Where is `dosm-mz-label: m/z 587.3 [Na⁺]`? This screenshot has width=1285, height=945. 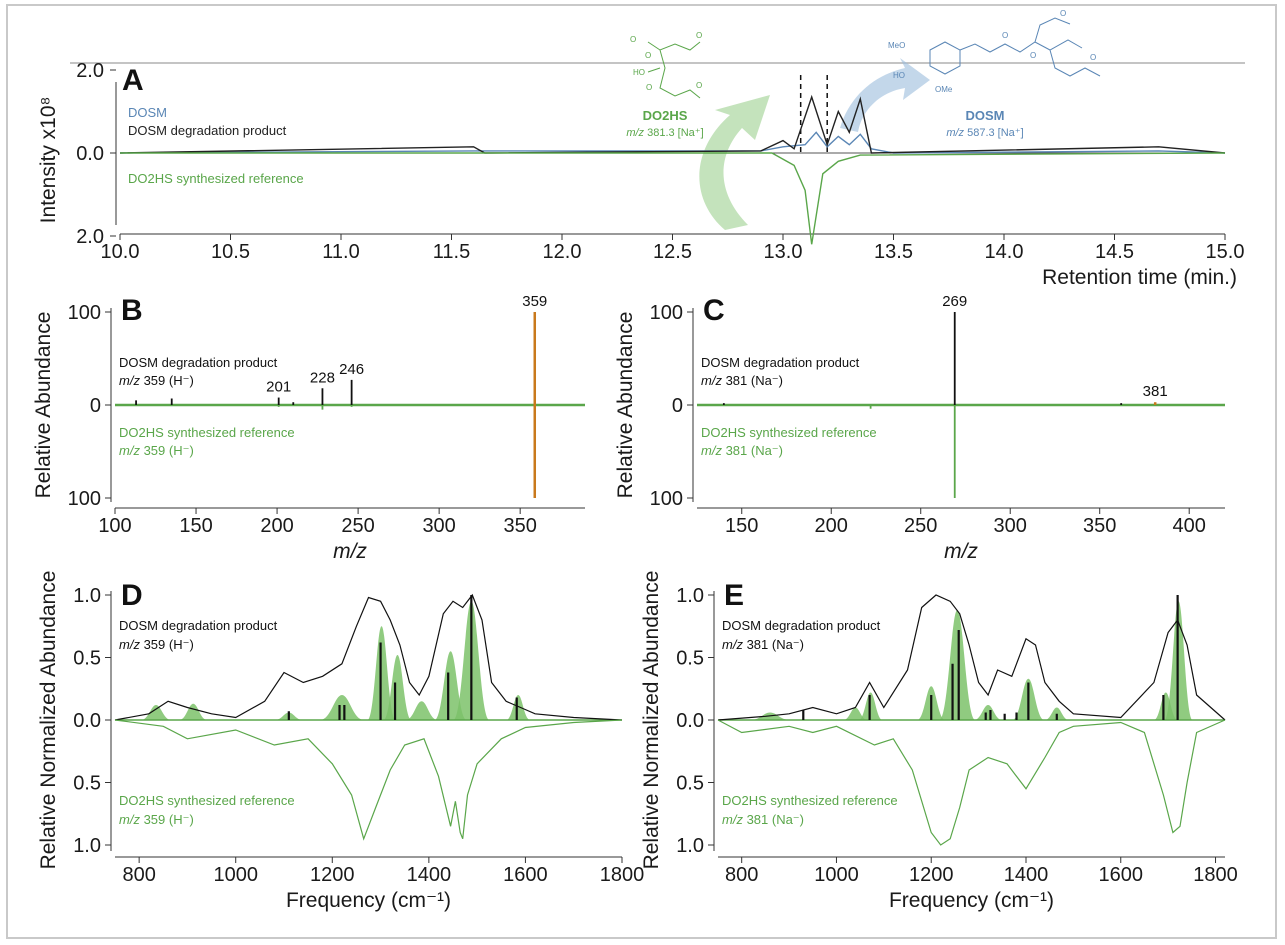 dosm-mz-label: m/z 587.3 [Na⁺] is located at coordinates (984, 133).